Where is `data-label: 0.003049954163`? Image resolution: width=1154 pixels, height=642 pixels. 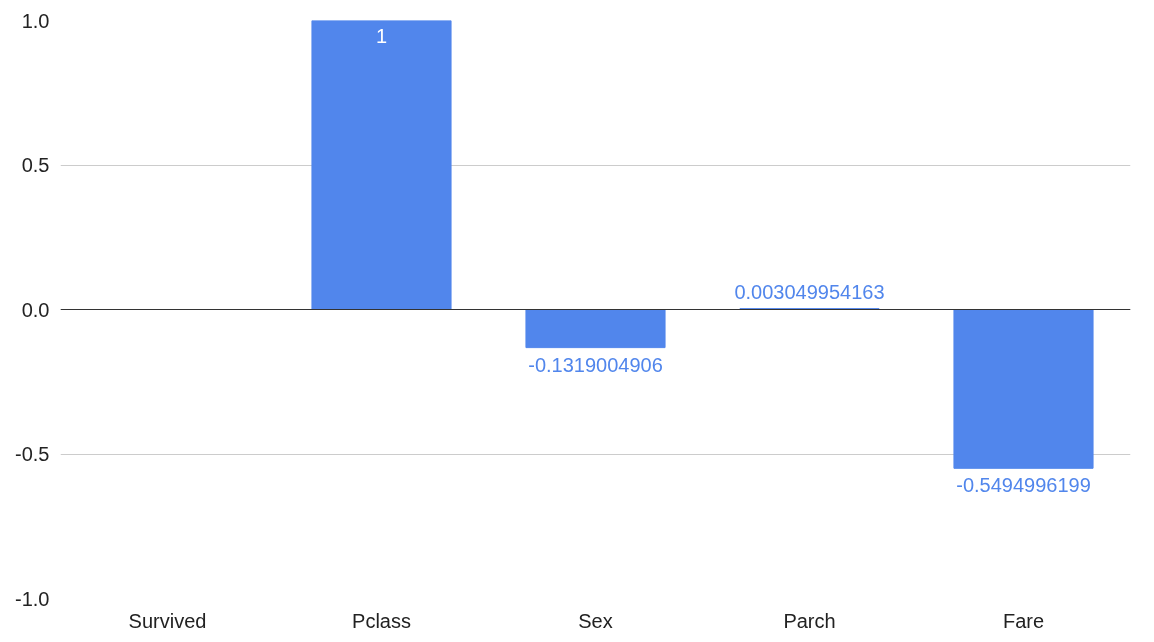 data-label: 0.003049954163 is located at coordinates (809, 291).